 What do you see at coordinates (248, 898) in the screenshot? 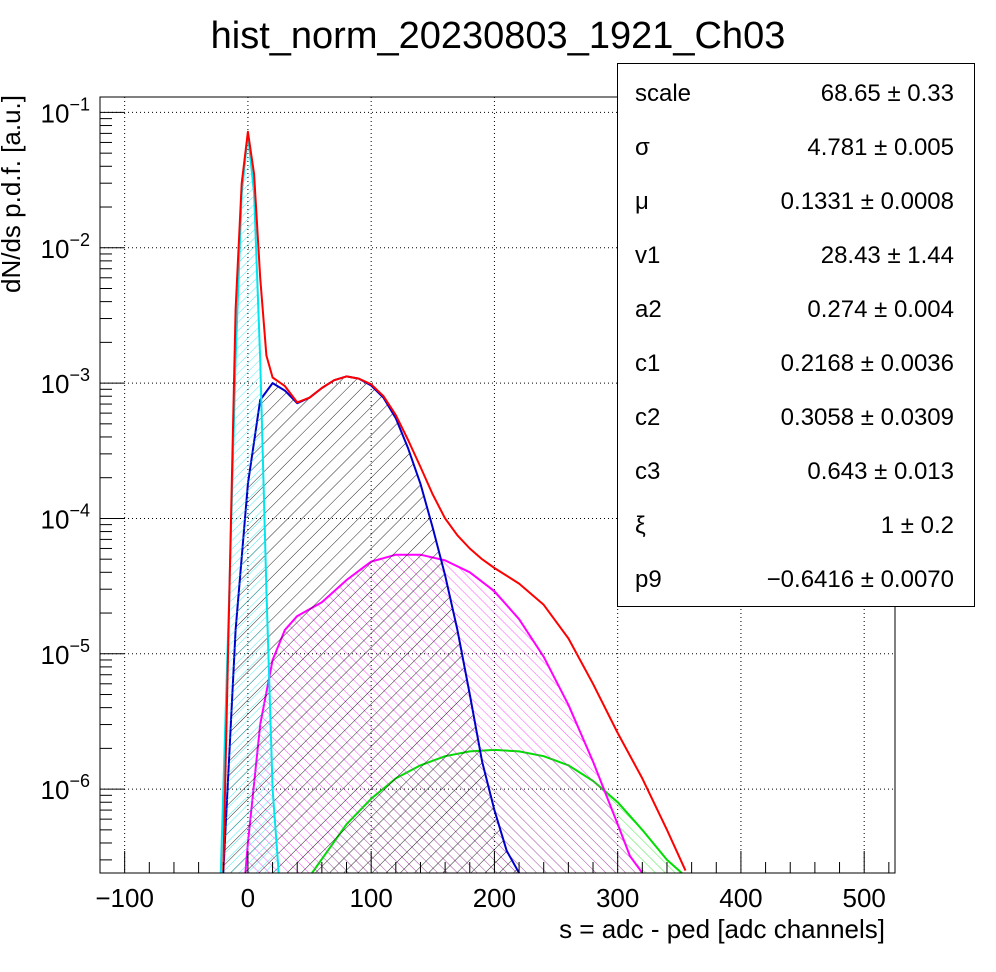
I see `x-tick-label: 0` at bounding box center [248, 898].